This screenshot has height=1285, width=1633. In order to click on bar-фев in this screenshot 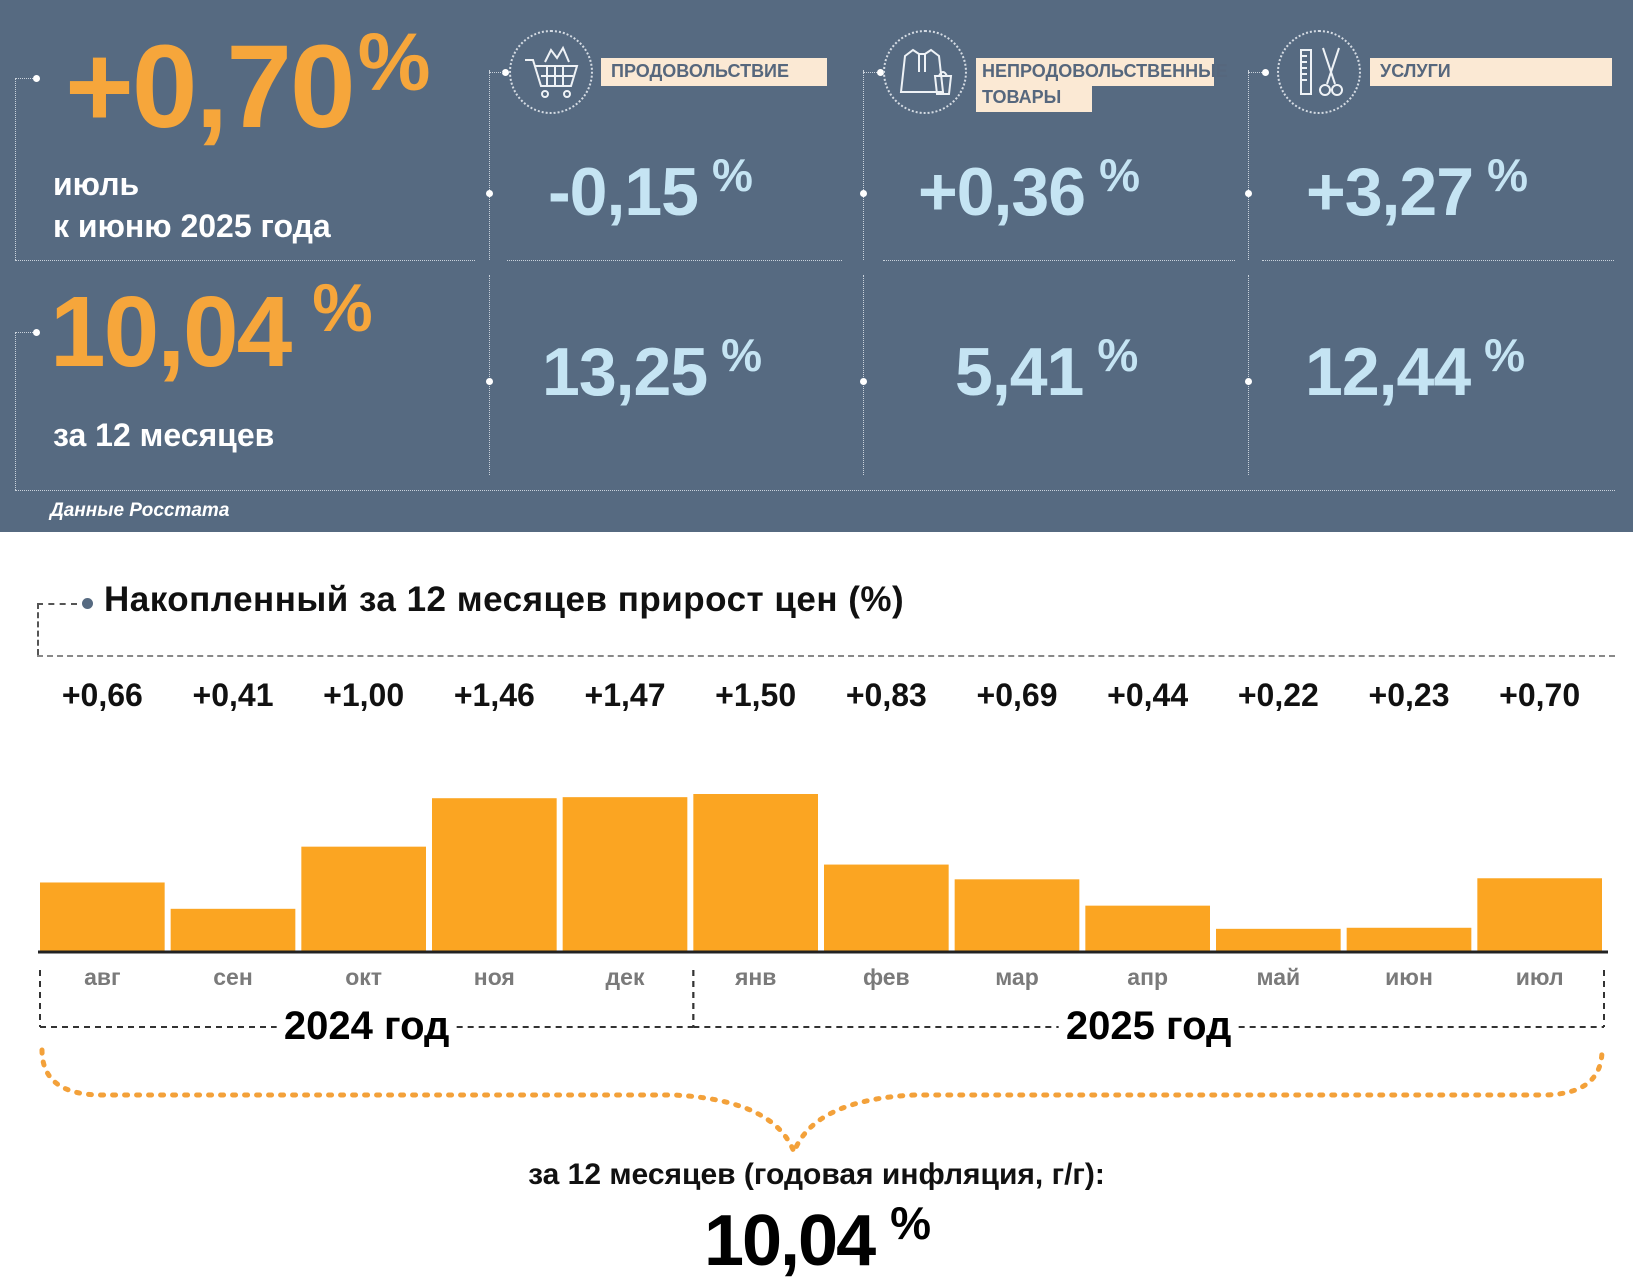, I will do `click(886, 908)`.